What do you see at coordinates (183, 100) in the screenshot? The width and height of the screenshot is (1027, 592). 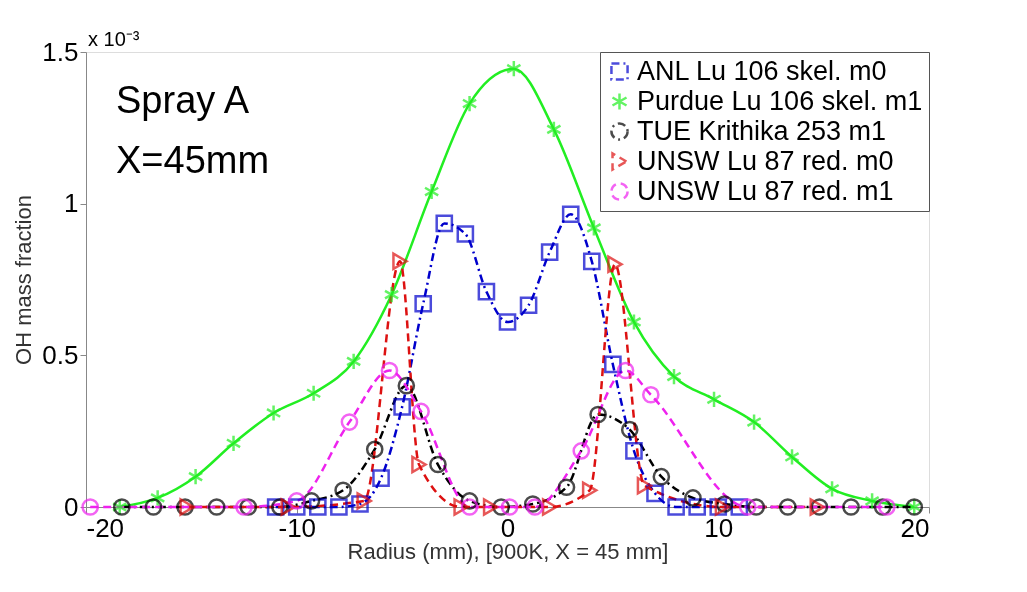 I see `annotation: Spray A` at bounding box center [183, 100].